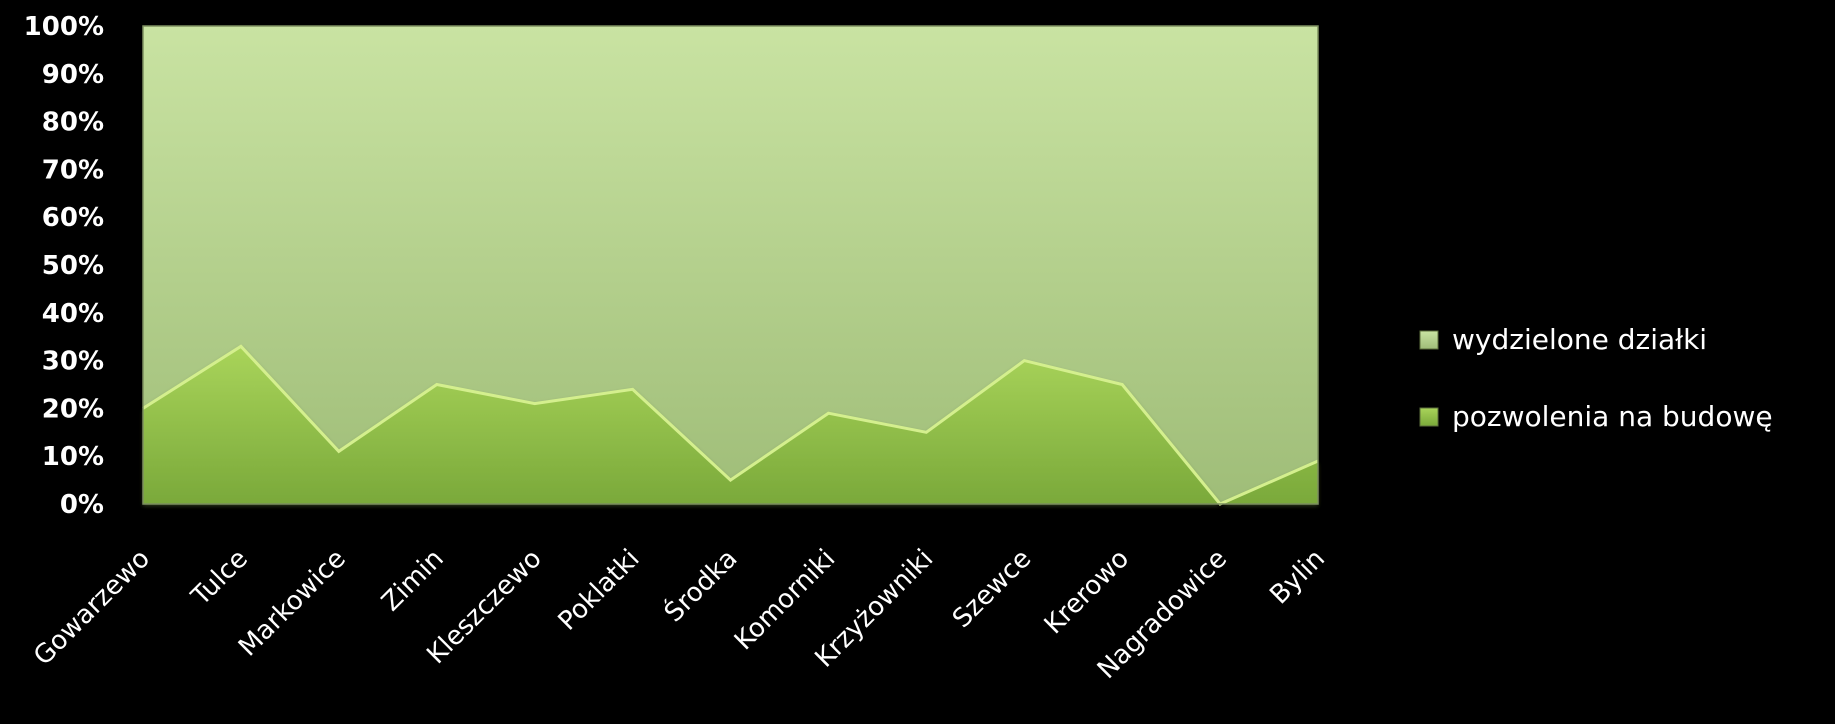 Image resolution: width=1835 pixels, height=724 pixels. I want to click on y-tick-label: 40%, so click(73, 314).